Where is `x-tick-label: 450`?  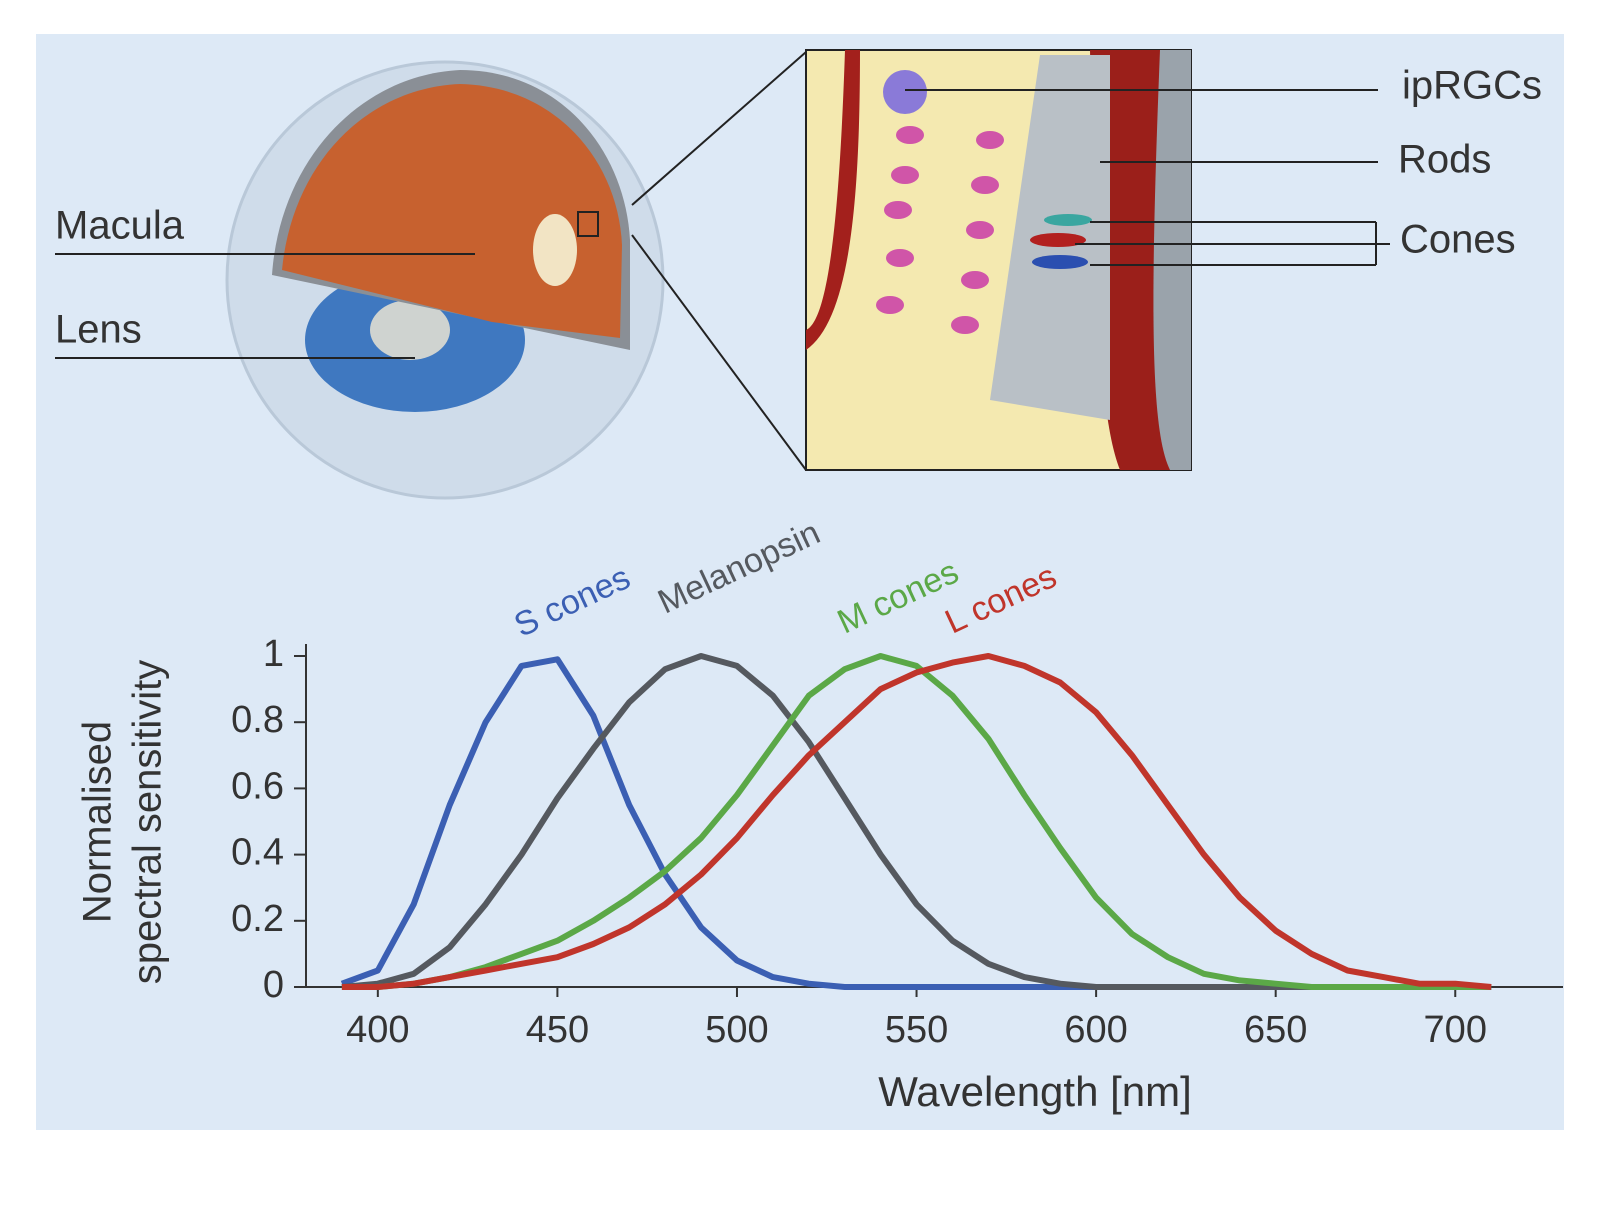 x-tick-label: 450 is located at coordinates (557, 1030).